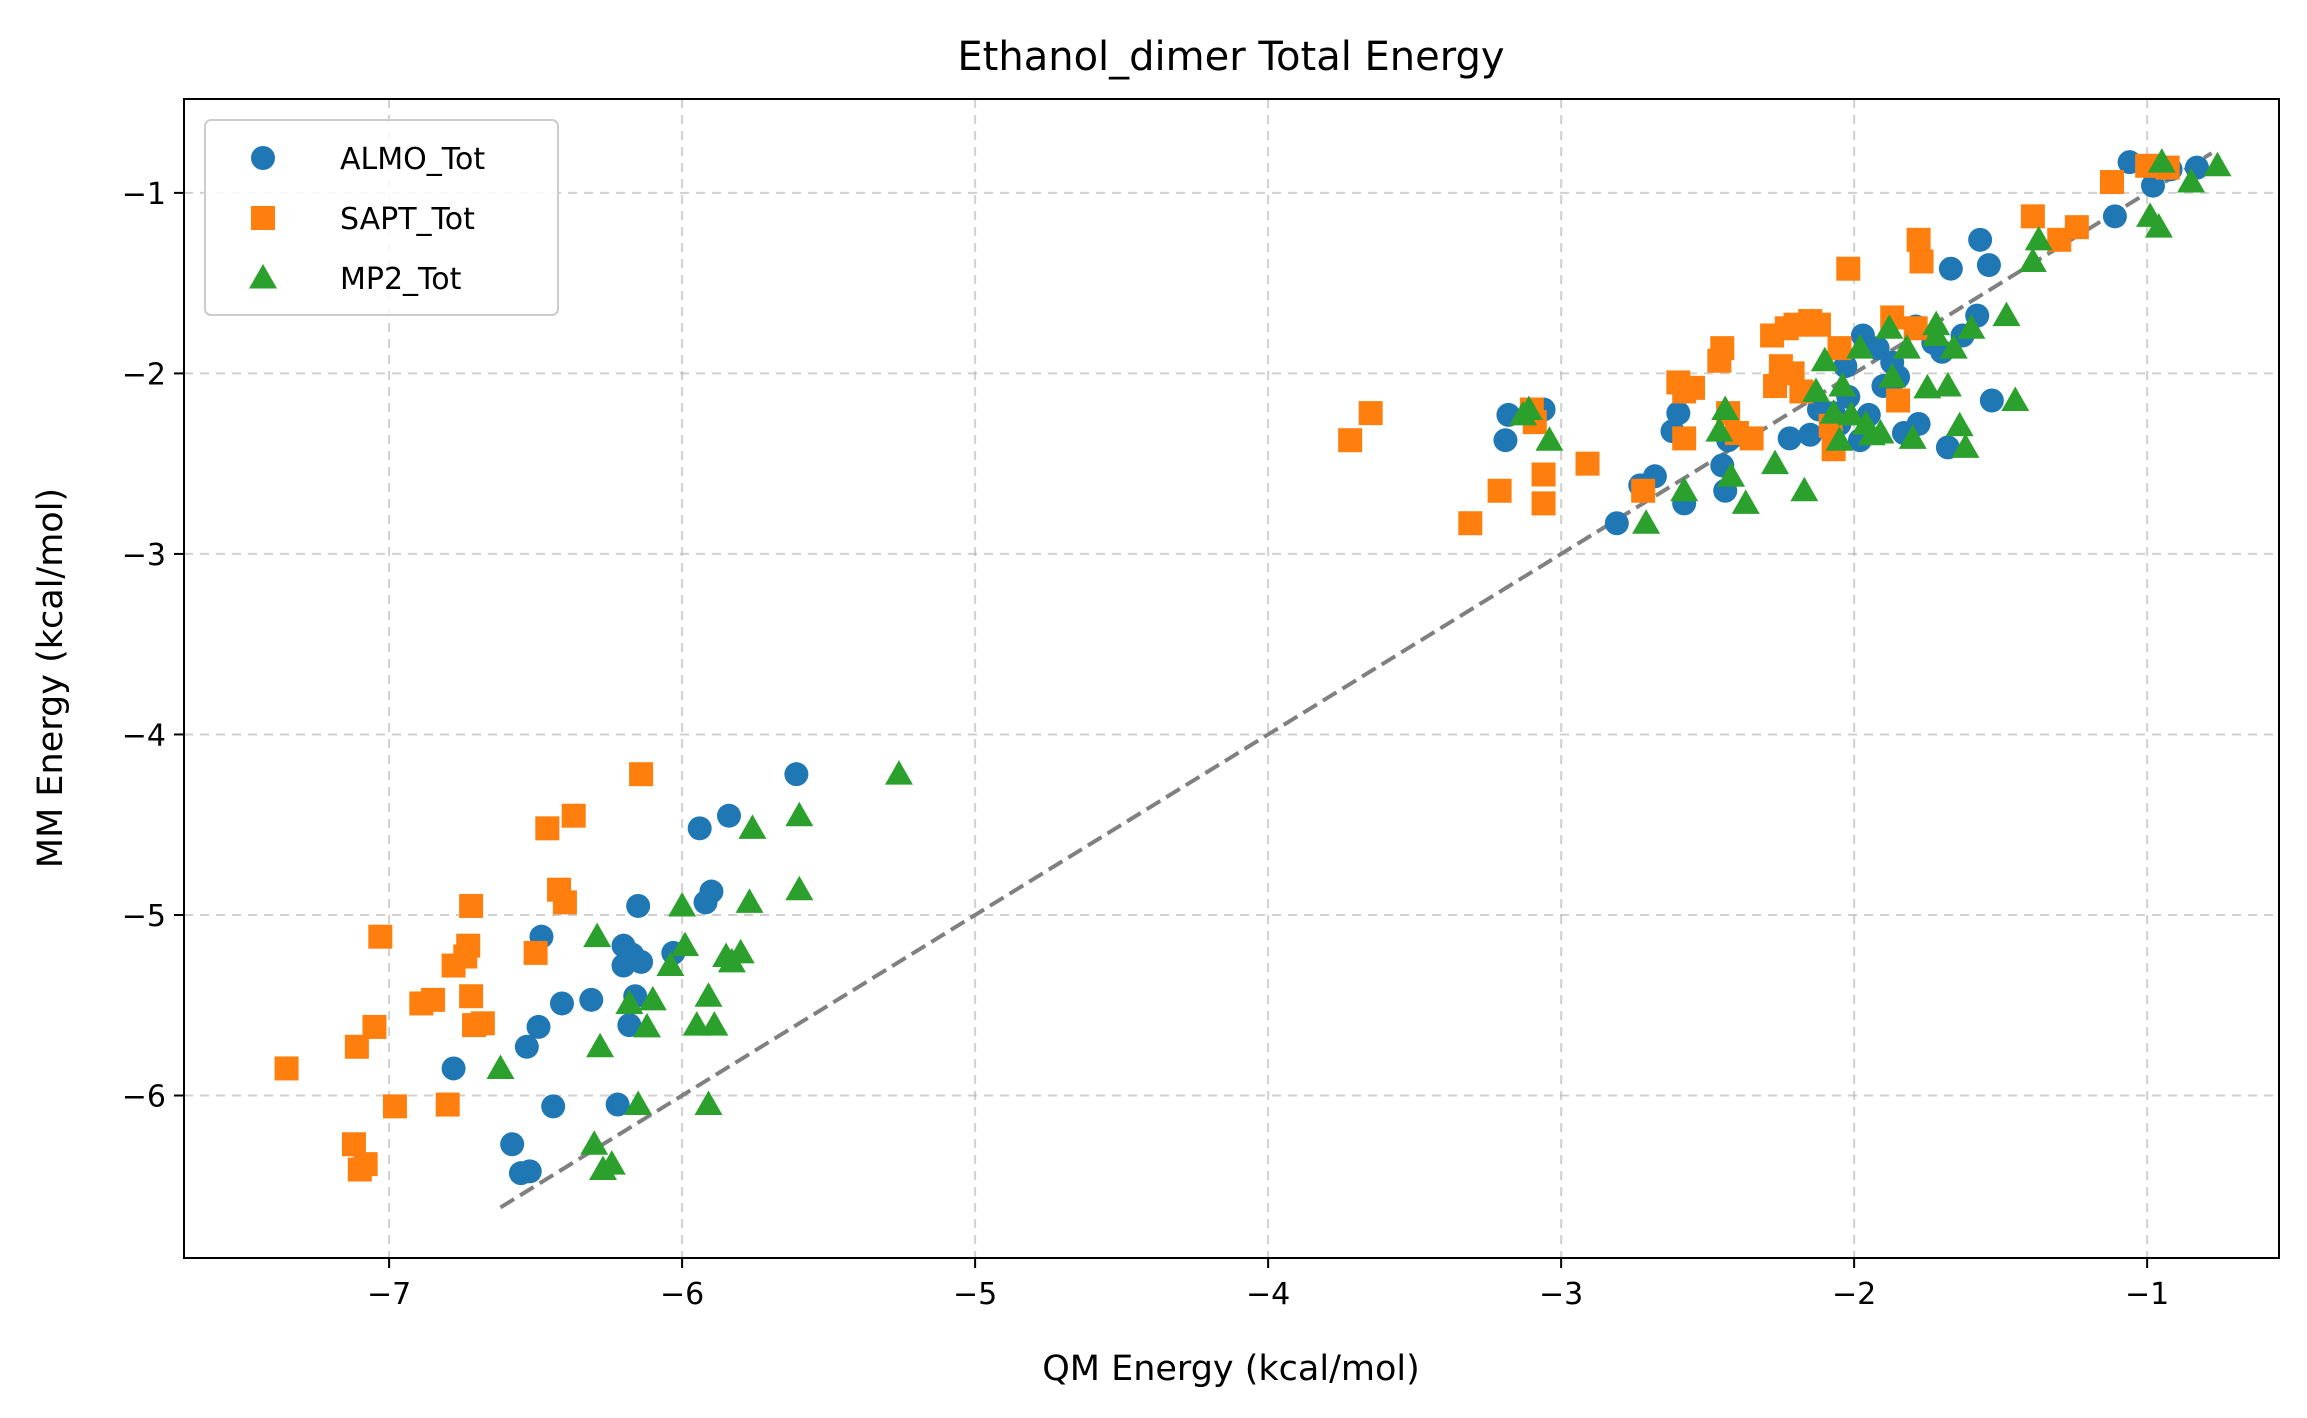 The width and height of the screenshot is (2307, 1418). What do you see at coordinates (144, 1097) in the screenshot?
I see `y-tick-label: −6` at bounding box center [144, 1097].